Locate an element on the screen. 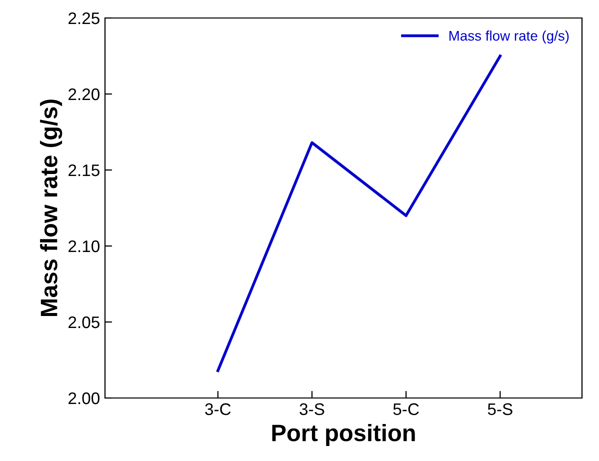  x-tick-label: 3-C is located at coordinates (218, 409).